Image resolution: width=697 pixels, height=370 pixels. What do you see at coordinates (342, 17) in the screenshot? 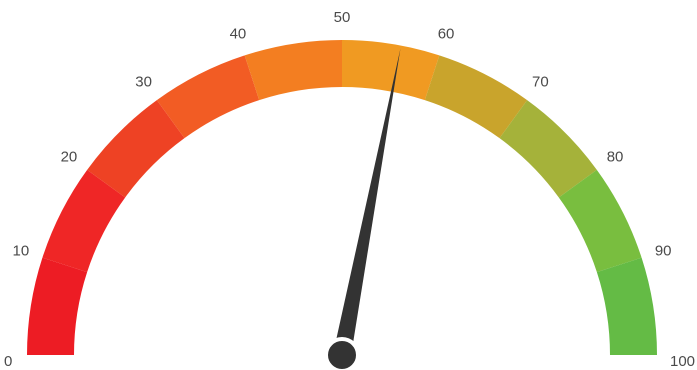
I see `tick-label-50: 50` at bounding box center [342, 17].